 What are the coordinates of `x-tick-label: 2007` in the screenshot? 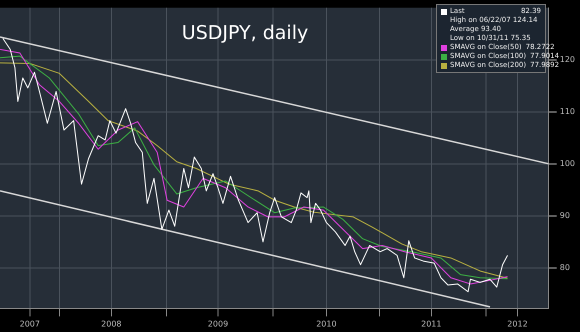 It's located at (30, 323).